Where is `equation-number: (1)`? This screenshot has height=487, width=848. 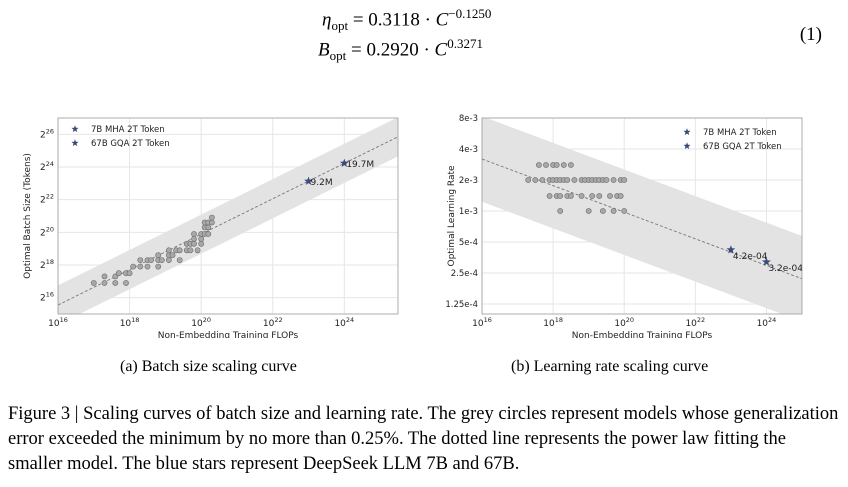
equation-number: (1) is located at coordinates (810, 34).